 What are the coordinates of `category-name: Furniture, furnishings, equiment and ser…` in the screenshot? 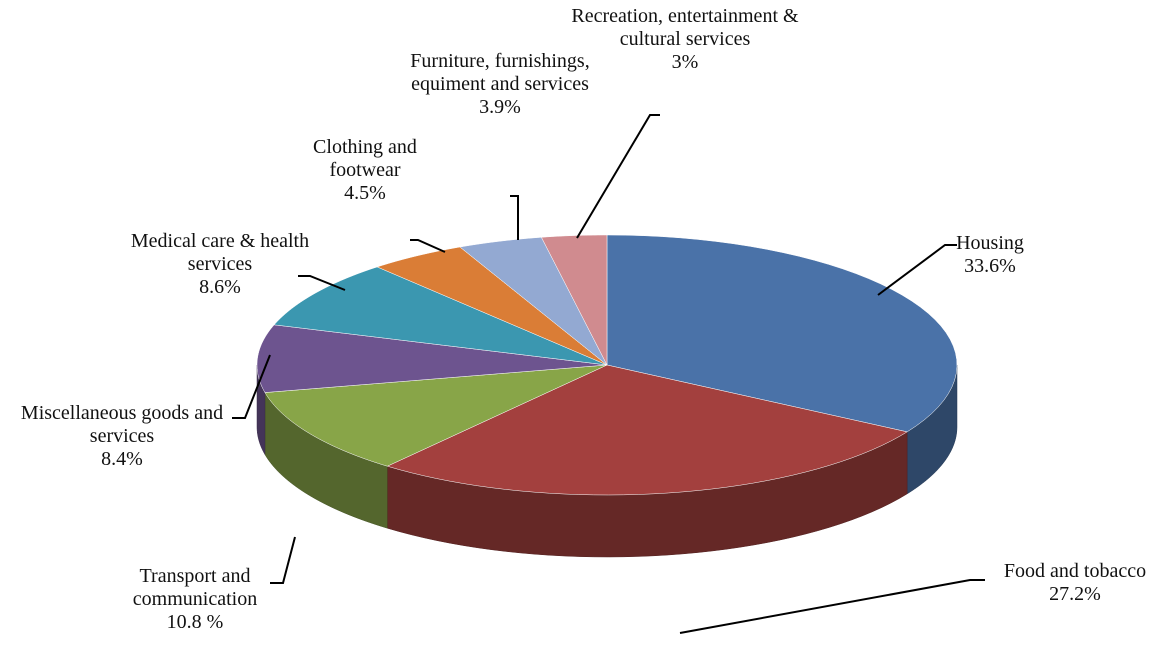 It's located at (500, 72).